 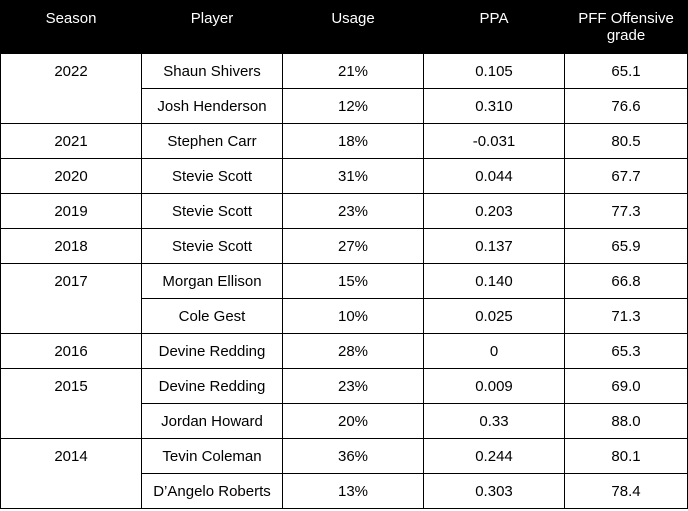 What do you see at coordinates (353, 141) in the screenshot?
I see `usage-cell: 18%` at bounding box center [353, 141].